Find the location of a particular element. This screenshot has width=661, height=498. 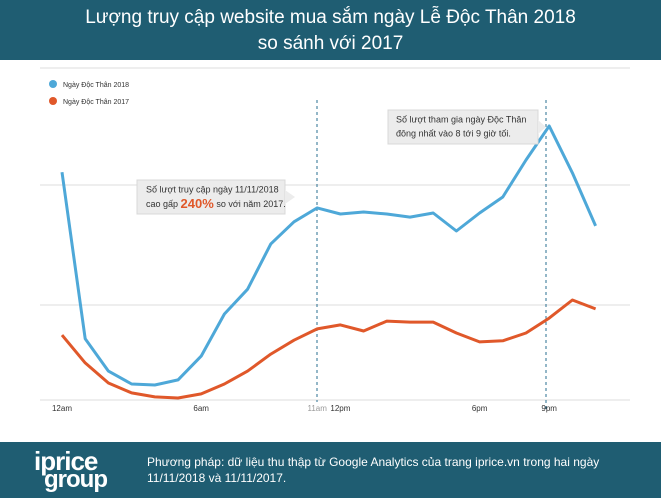

logo: iprice is located at coordinates (66, 461).